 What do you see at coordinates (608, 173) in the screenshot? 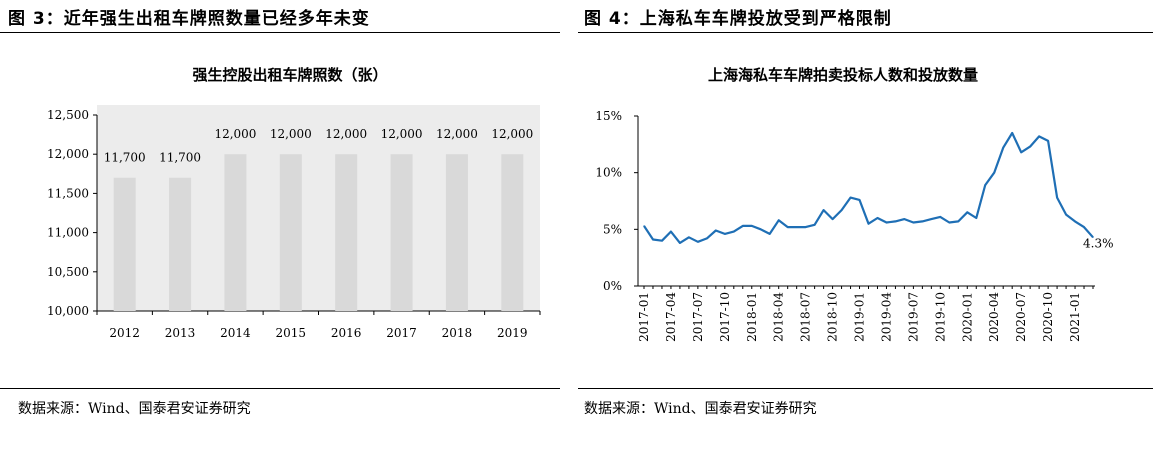
I see `y-tick-label: 10%` at bounding box center [608, 173].